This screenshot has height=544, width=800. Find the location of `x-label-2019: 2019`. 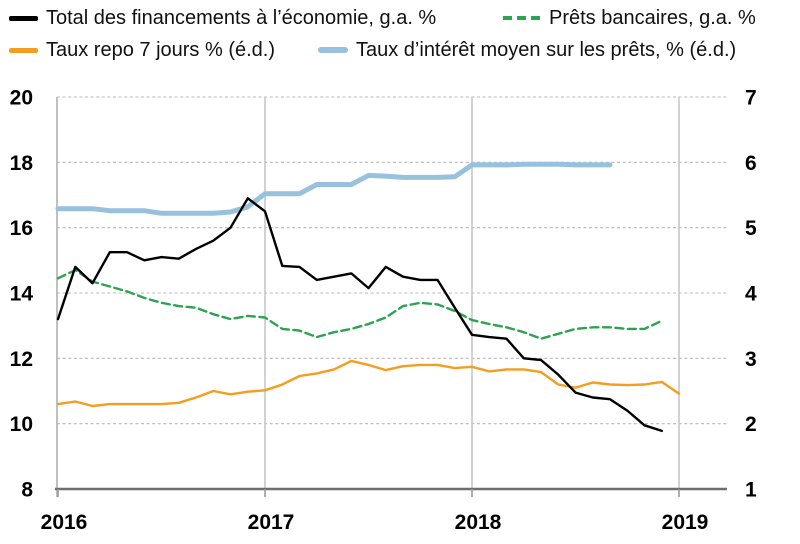

x-label-2019: 2019 is located at coordinates (685, 522).